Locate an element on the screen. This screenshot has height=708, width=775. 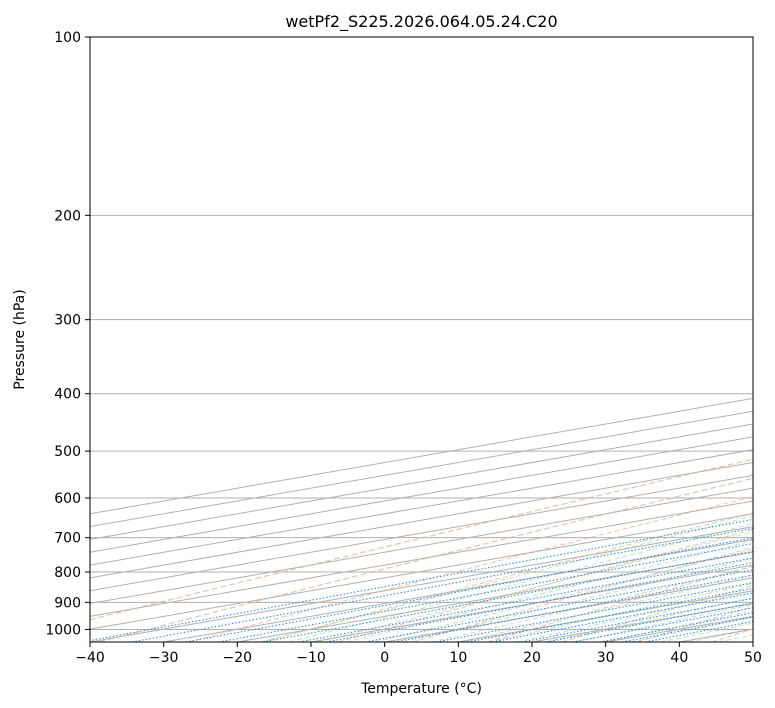
x-tick-label: 40 is located at coordinates (679, 658).